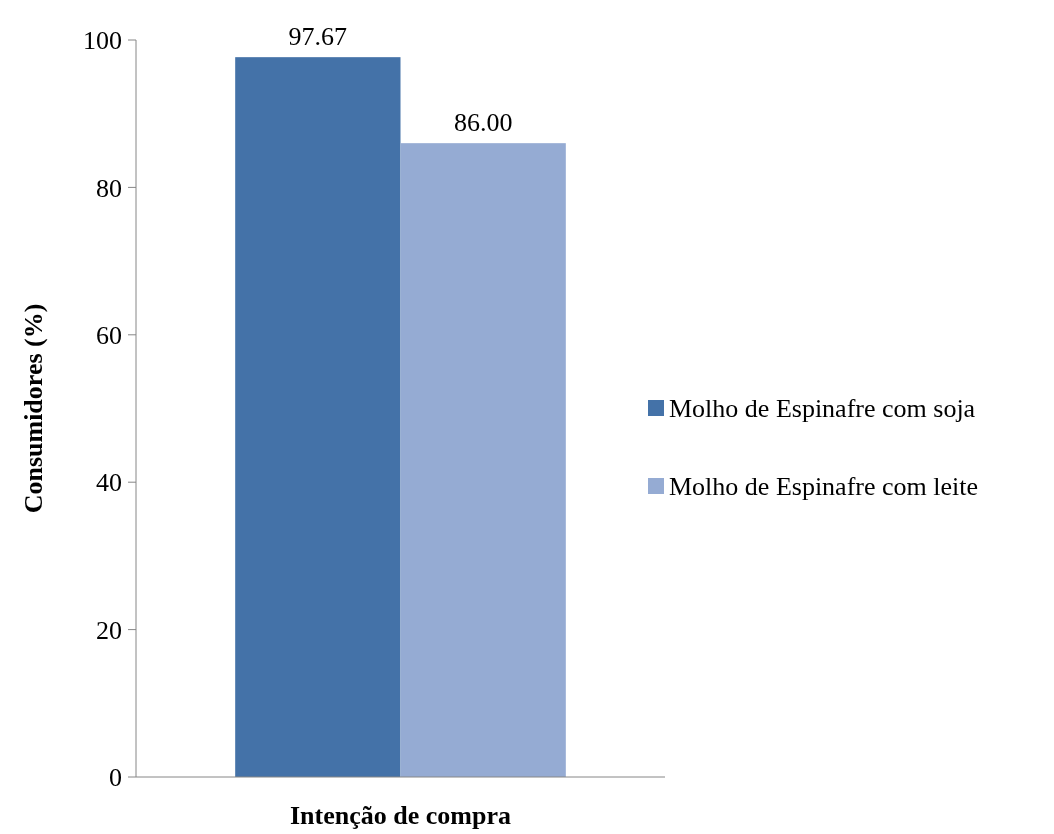 This screenshot has width=1054, height=834. What do you see at coordinates (33, 408) in the screenshot?
I see `y-axis-title: Consumidores (%)` at bounding box center [33, 408].